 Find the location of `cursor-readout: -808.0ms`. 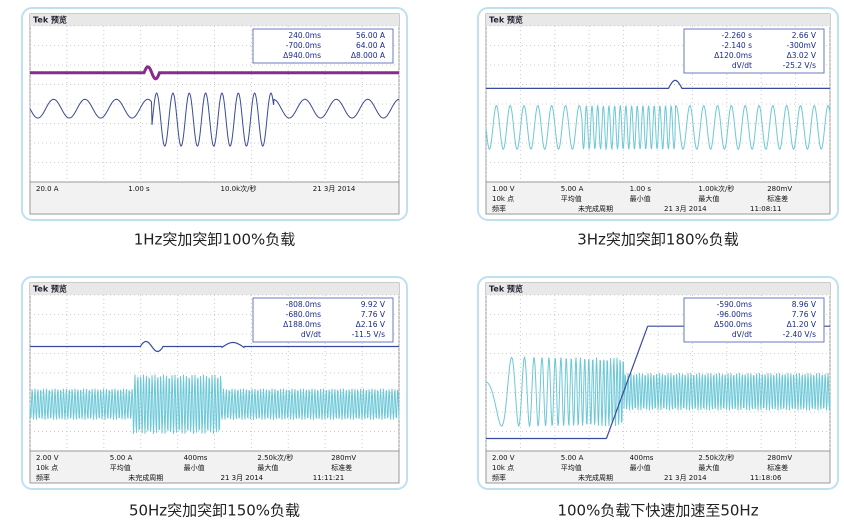

cursor-readout: -808.0ms is located at coordinates (303, 304).